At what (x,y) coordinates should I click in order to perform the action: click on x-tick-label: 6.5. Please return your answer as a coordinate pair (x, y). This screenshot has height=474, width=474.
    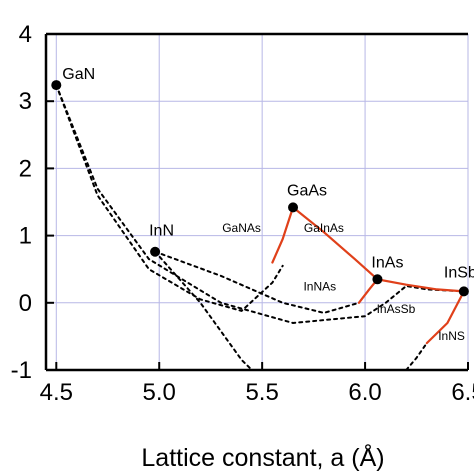
    Looking at the image, I should click on (462, 392).